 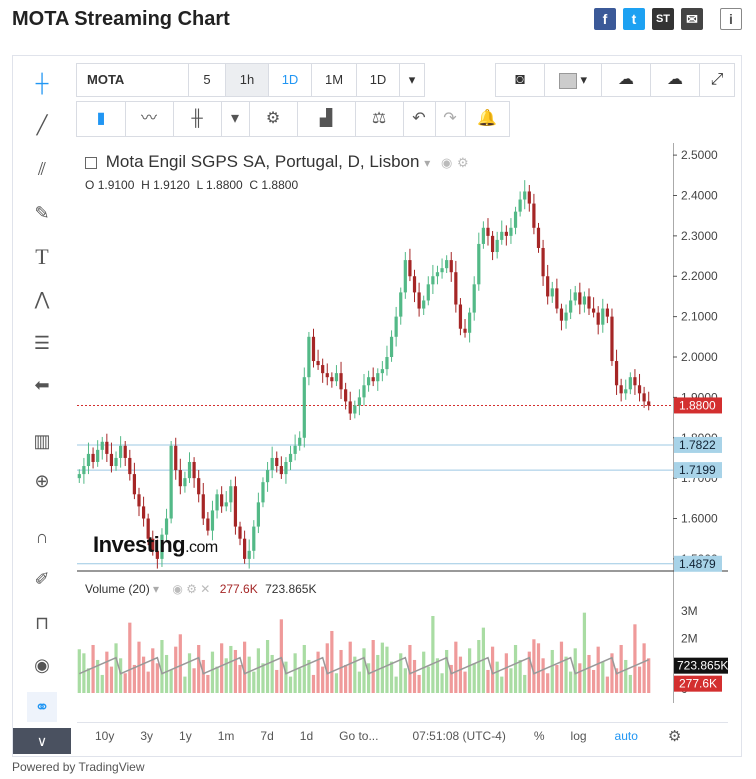 I want to click on lock-drawing-icon: ✐, so click(x=42, y=579).